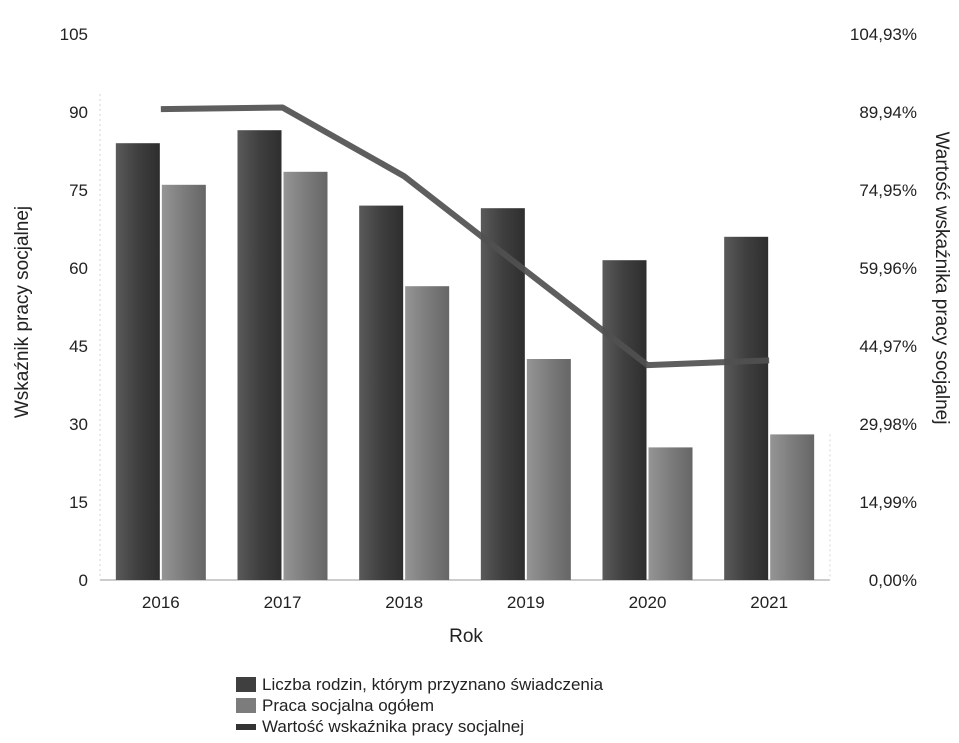 The height and width of the screenshot is (743, 959). What do you see at coordinates (259, 355) in the screenshot?
I see `bar-families-2017` at bounding box center [259, 355].